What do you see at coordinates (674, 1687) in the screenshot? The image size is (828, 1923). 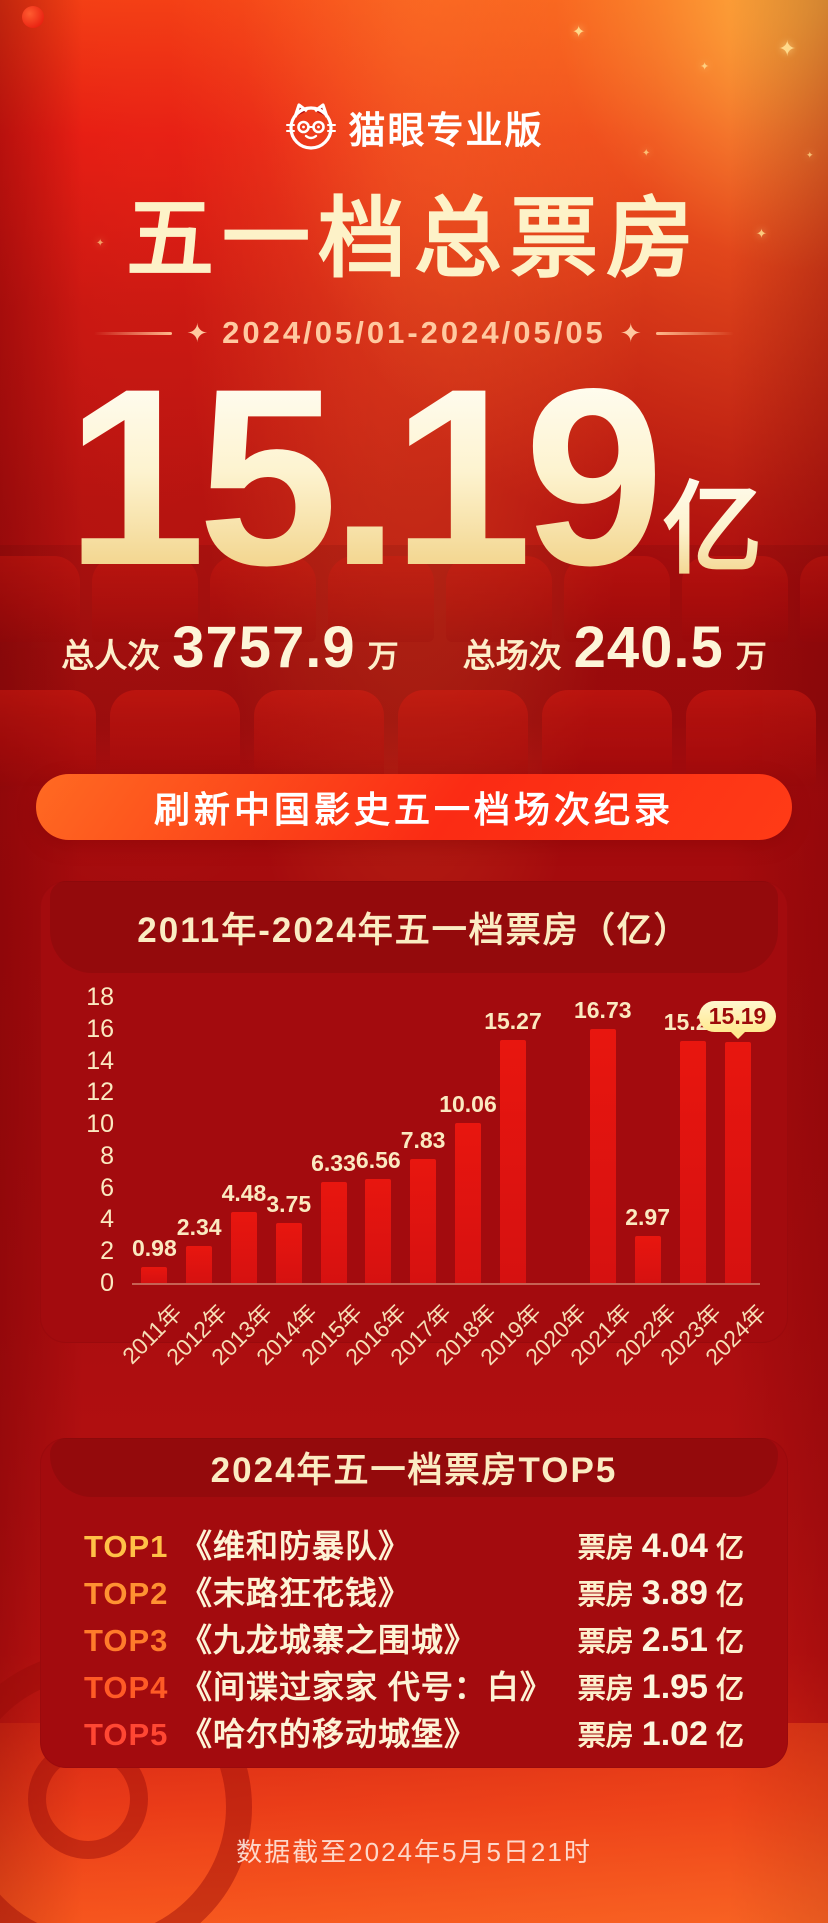 I see `box-office-value: 1.95` at bounding box center [674, 1687].